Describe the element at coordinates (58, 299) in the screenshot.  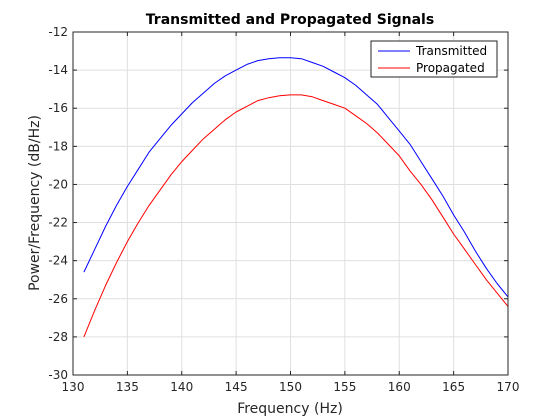
I see `y-tick-label: -26` at that location.